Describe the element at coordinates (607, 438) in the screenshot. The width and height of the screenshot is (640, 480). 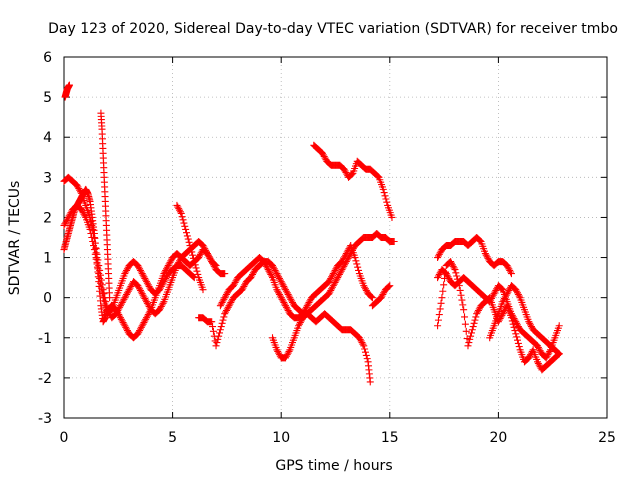
I see `x-tick-label: 25` at that location.